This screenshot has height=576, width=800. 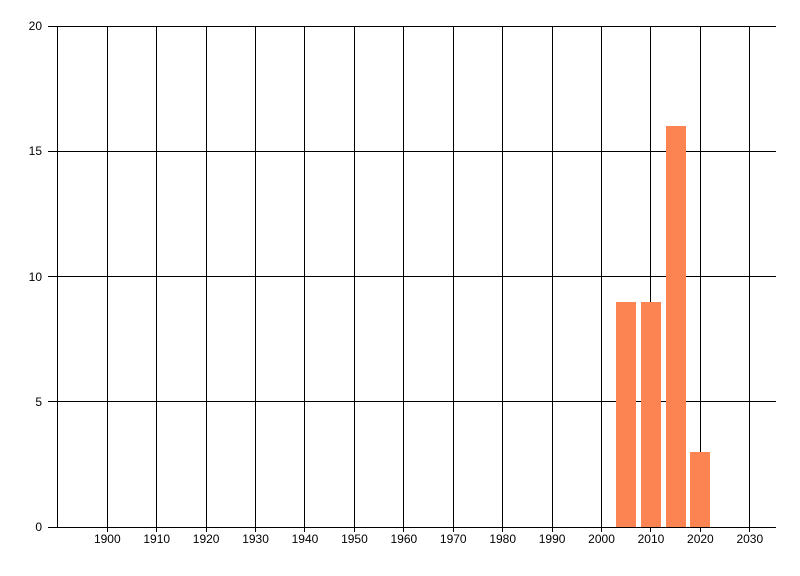 What do you see at coordinates (650, 414) in the screenshot?
I see `bar-2010` at bounding box center [650, 414].